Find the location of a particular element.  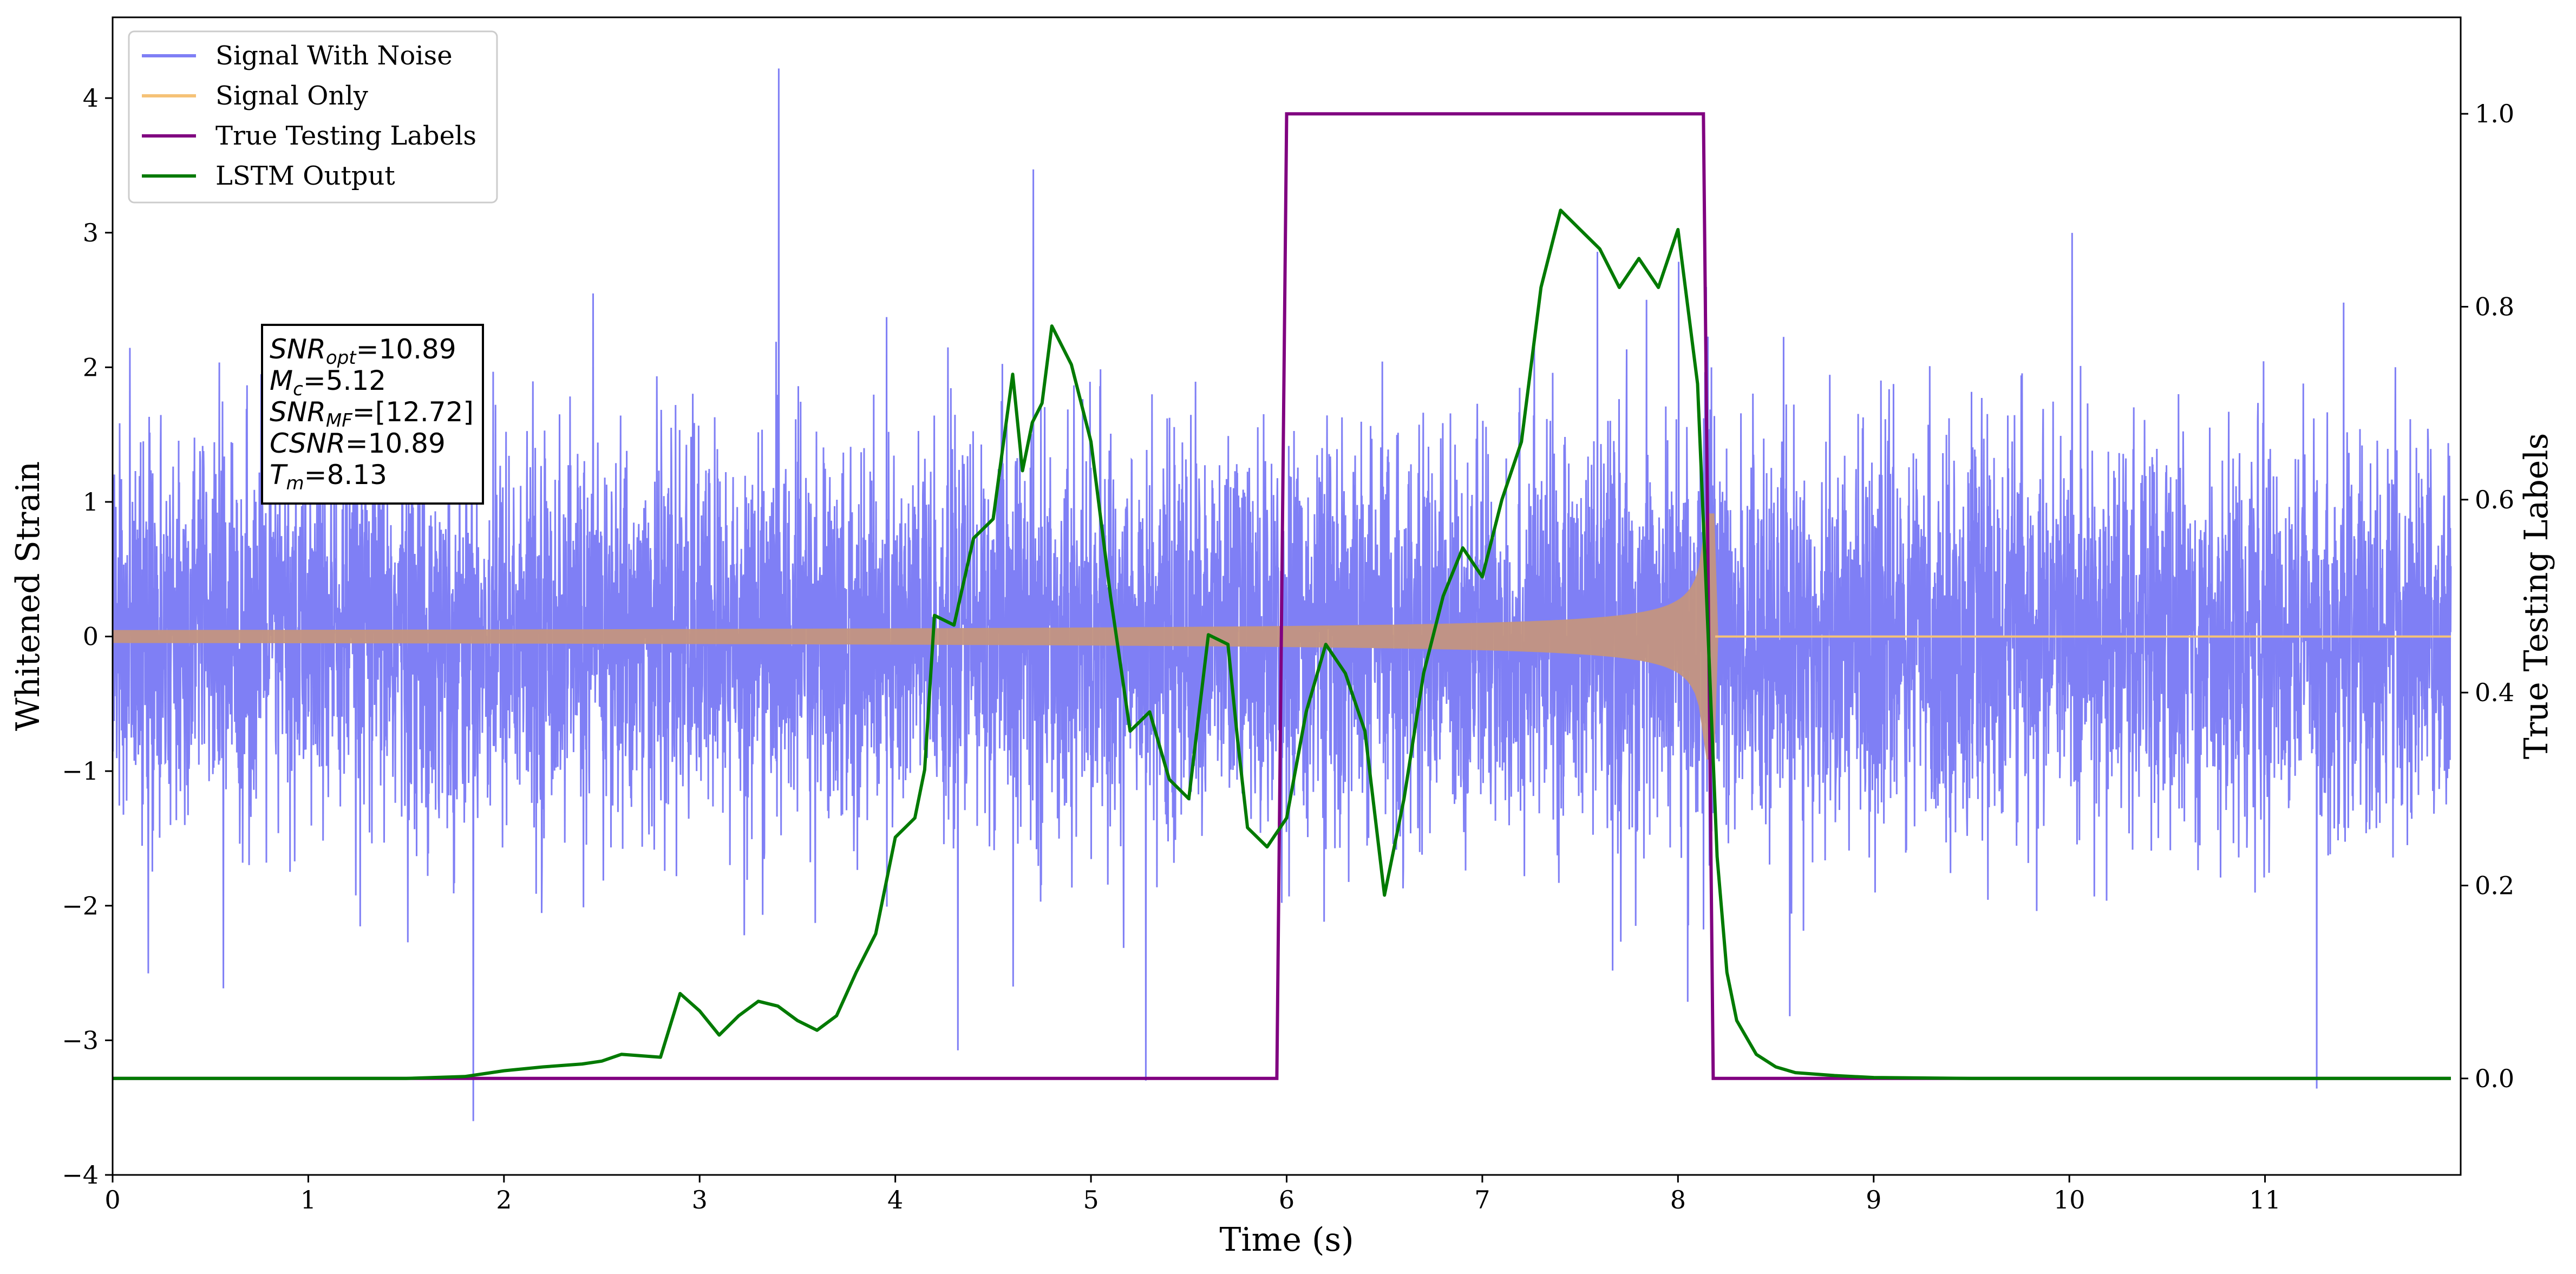

legend-frame is located at coordinates (313, 117).